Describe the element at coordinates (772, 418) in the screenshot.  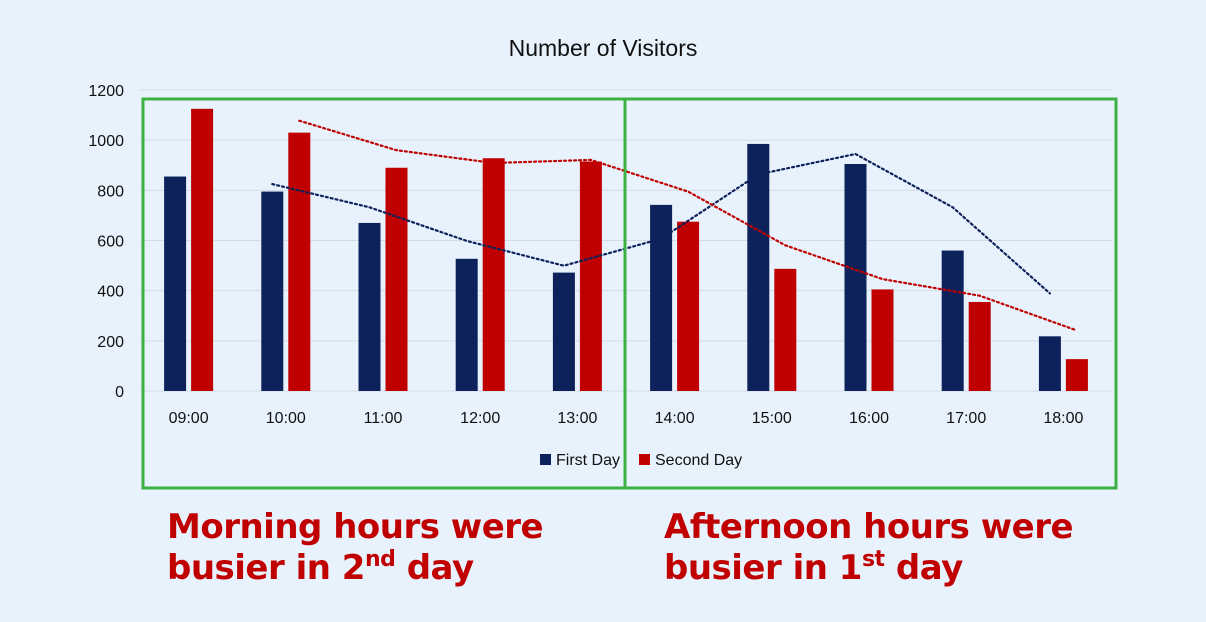
I see `x-tick-label: 15:00` at that location.